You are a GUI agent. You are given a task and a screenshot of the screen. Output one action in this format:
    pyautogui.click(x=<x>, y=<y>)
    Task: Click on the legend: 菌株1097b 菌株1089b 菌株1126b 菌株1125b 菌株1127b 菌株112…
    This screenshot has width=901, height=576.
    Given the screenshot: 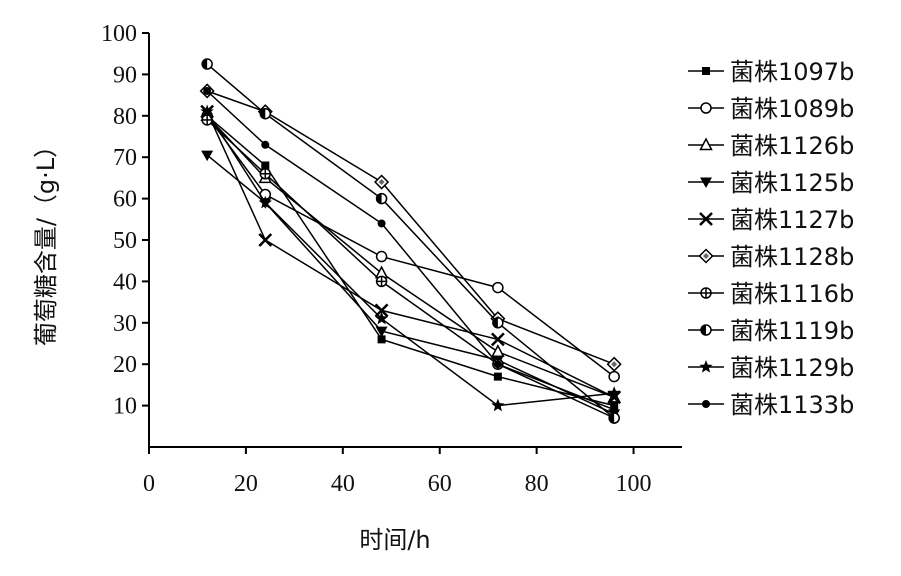 What is the action you would take?
    pyautogui.click(x=771, y=238)
    